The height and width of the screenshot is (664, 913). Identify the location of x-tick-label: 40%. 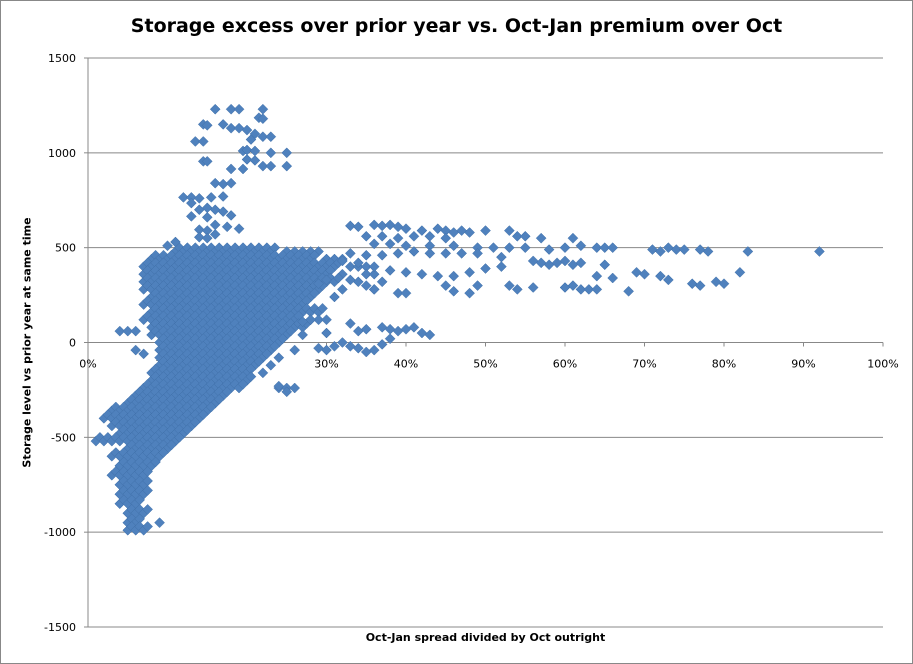
(406, 364).